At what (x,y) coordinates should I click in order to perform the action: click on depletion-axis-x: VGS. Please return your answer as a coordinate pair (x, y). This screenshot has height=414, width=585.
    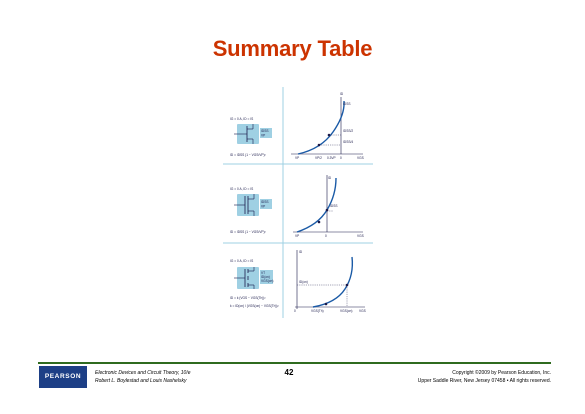
    Looking at the image, I should click on (360, 236).